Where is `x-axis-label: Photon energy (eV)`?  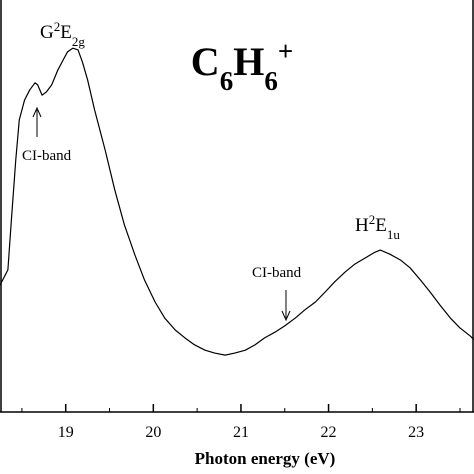 x-axis-label: Photon energy (eV) is located at coordinates (265, 458).